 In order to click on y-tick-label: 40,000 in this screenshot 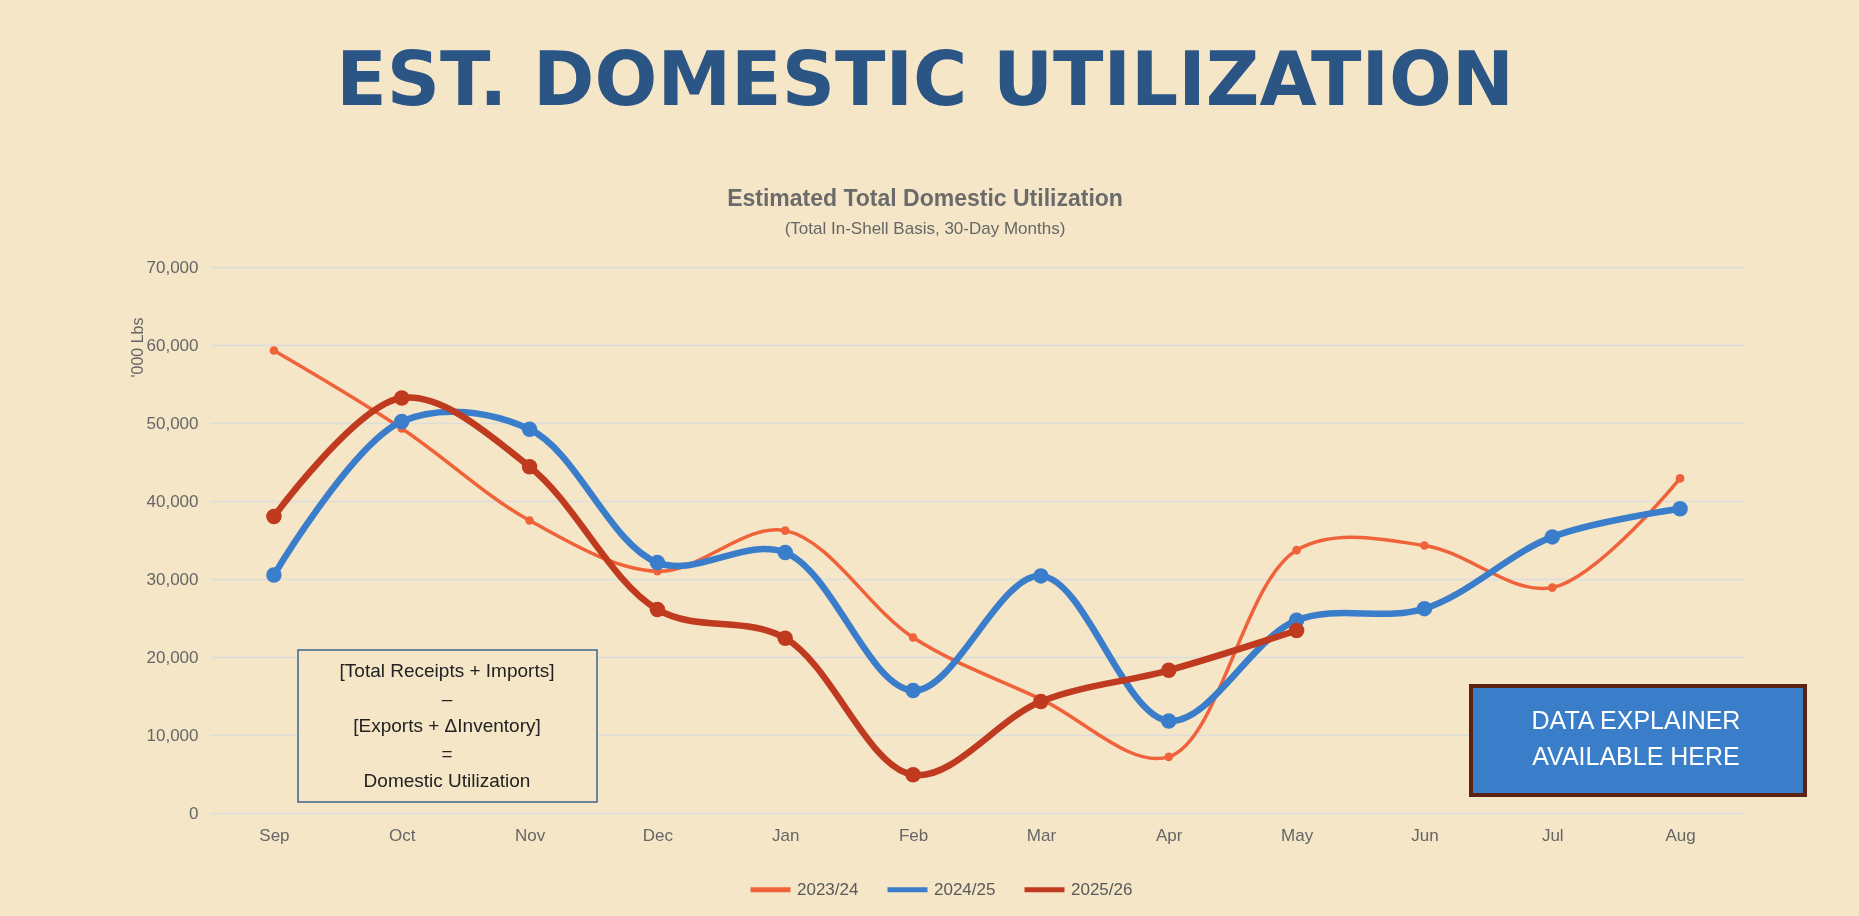, I will do `click(172, 501)`.